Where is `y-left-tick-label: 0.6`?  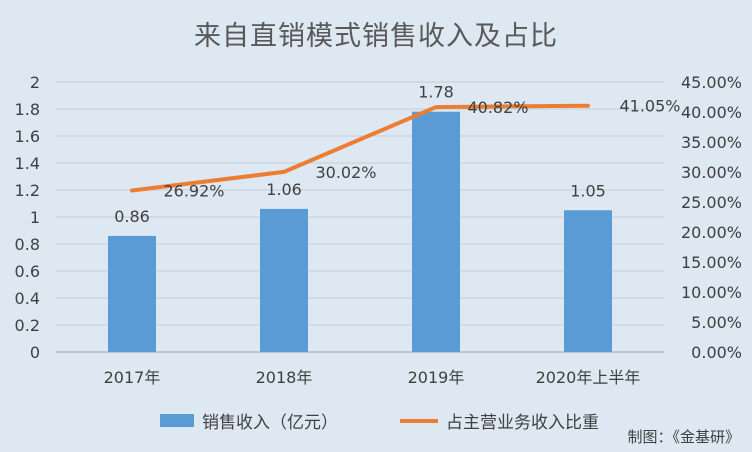 y-left-tick-label: 0.6 is located at coordinates (27, 271).